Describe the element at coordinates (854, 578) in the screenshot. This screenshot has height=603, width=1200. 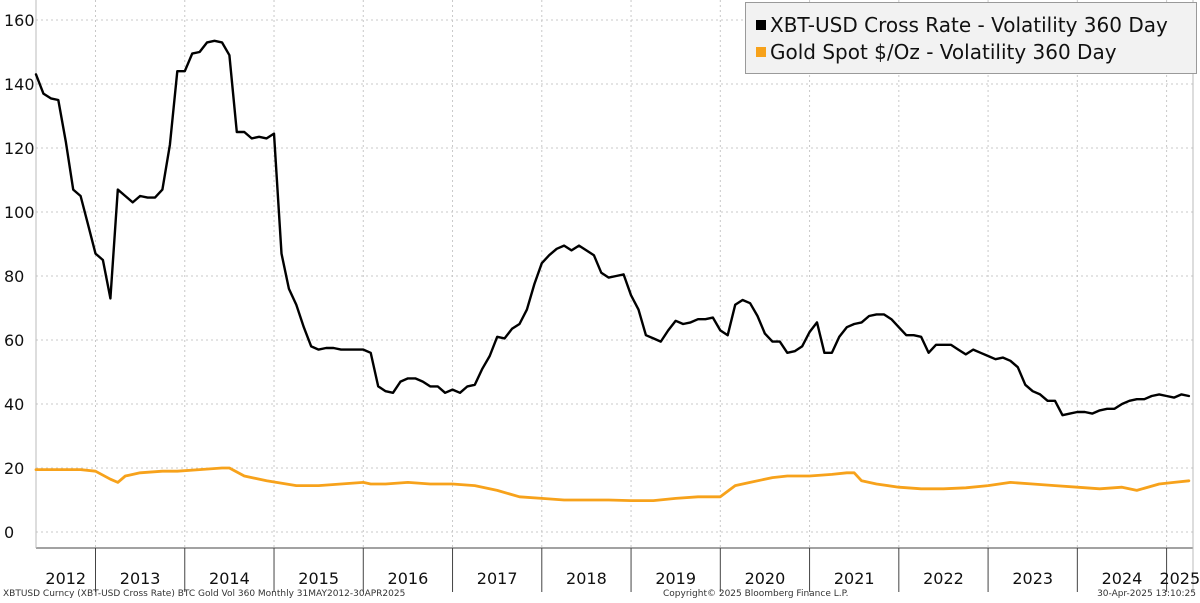
I see `x-tick-label: 2021` at that location.